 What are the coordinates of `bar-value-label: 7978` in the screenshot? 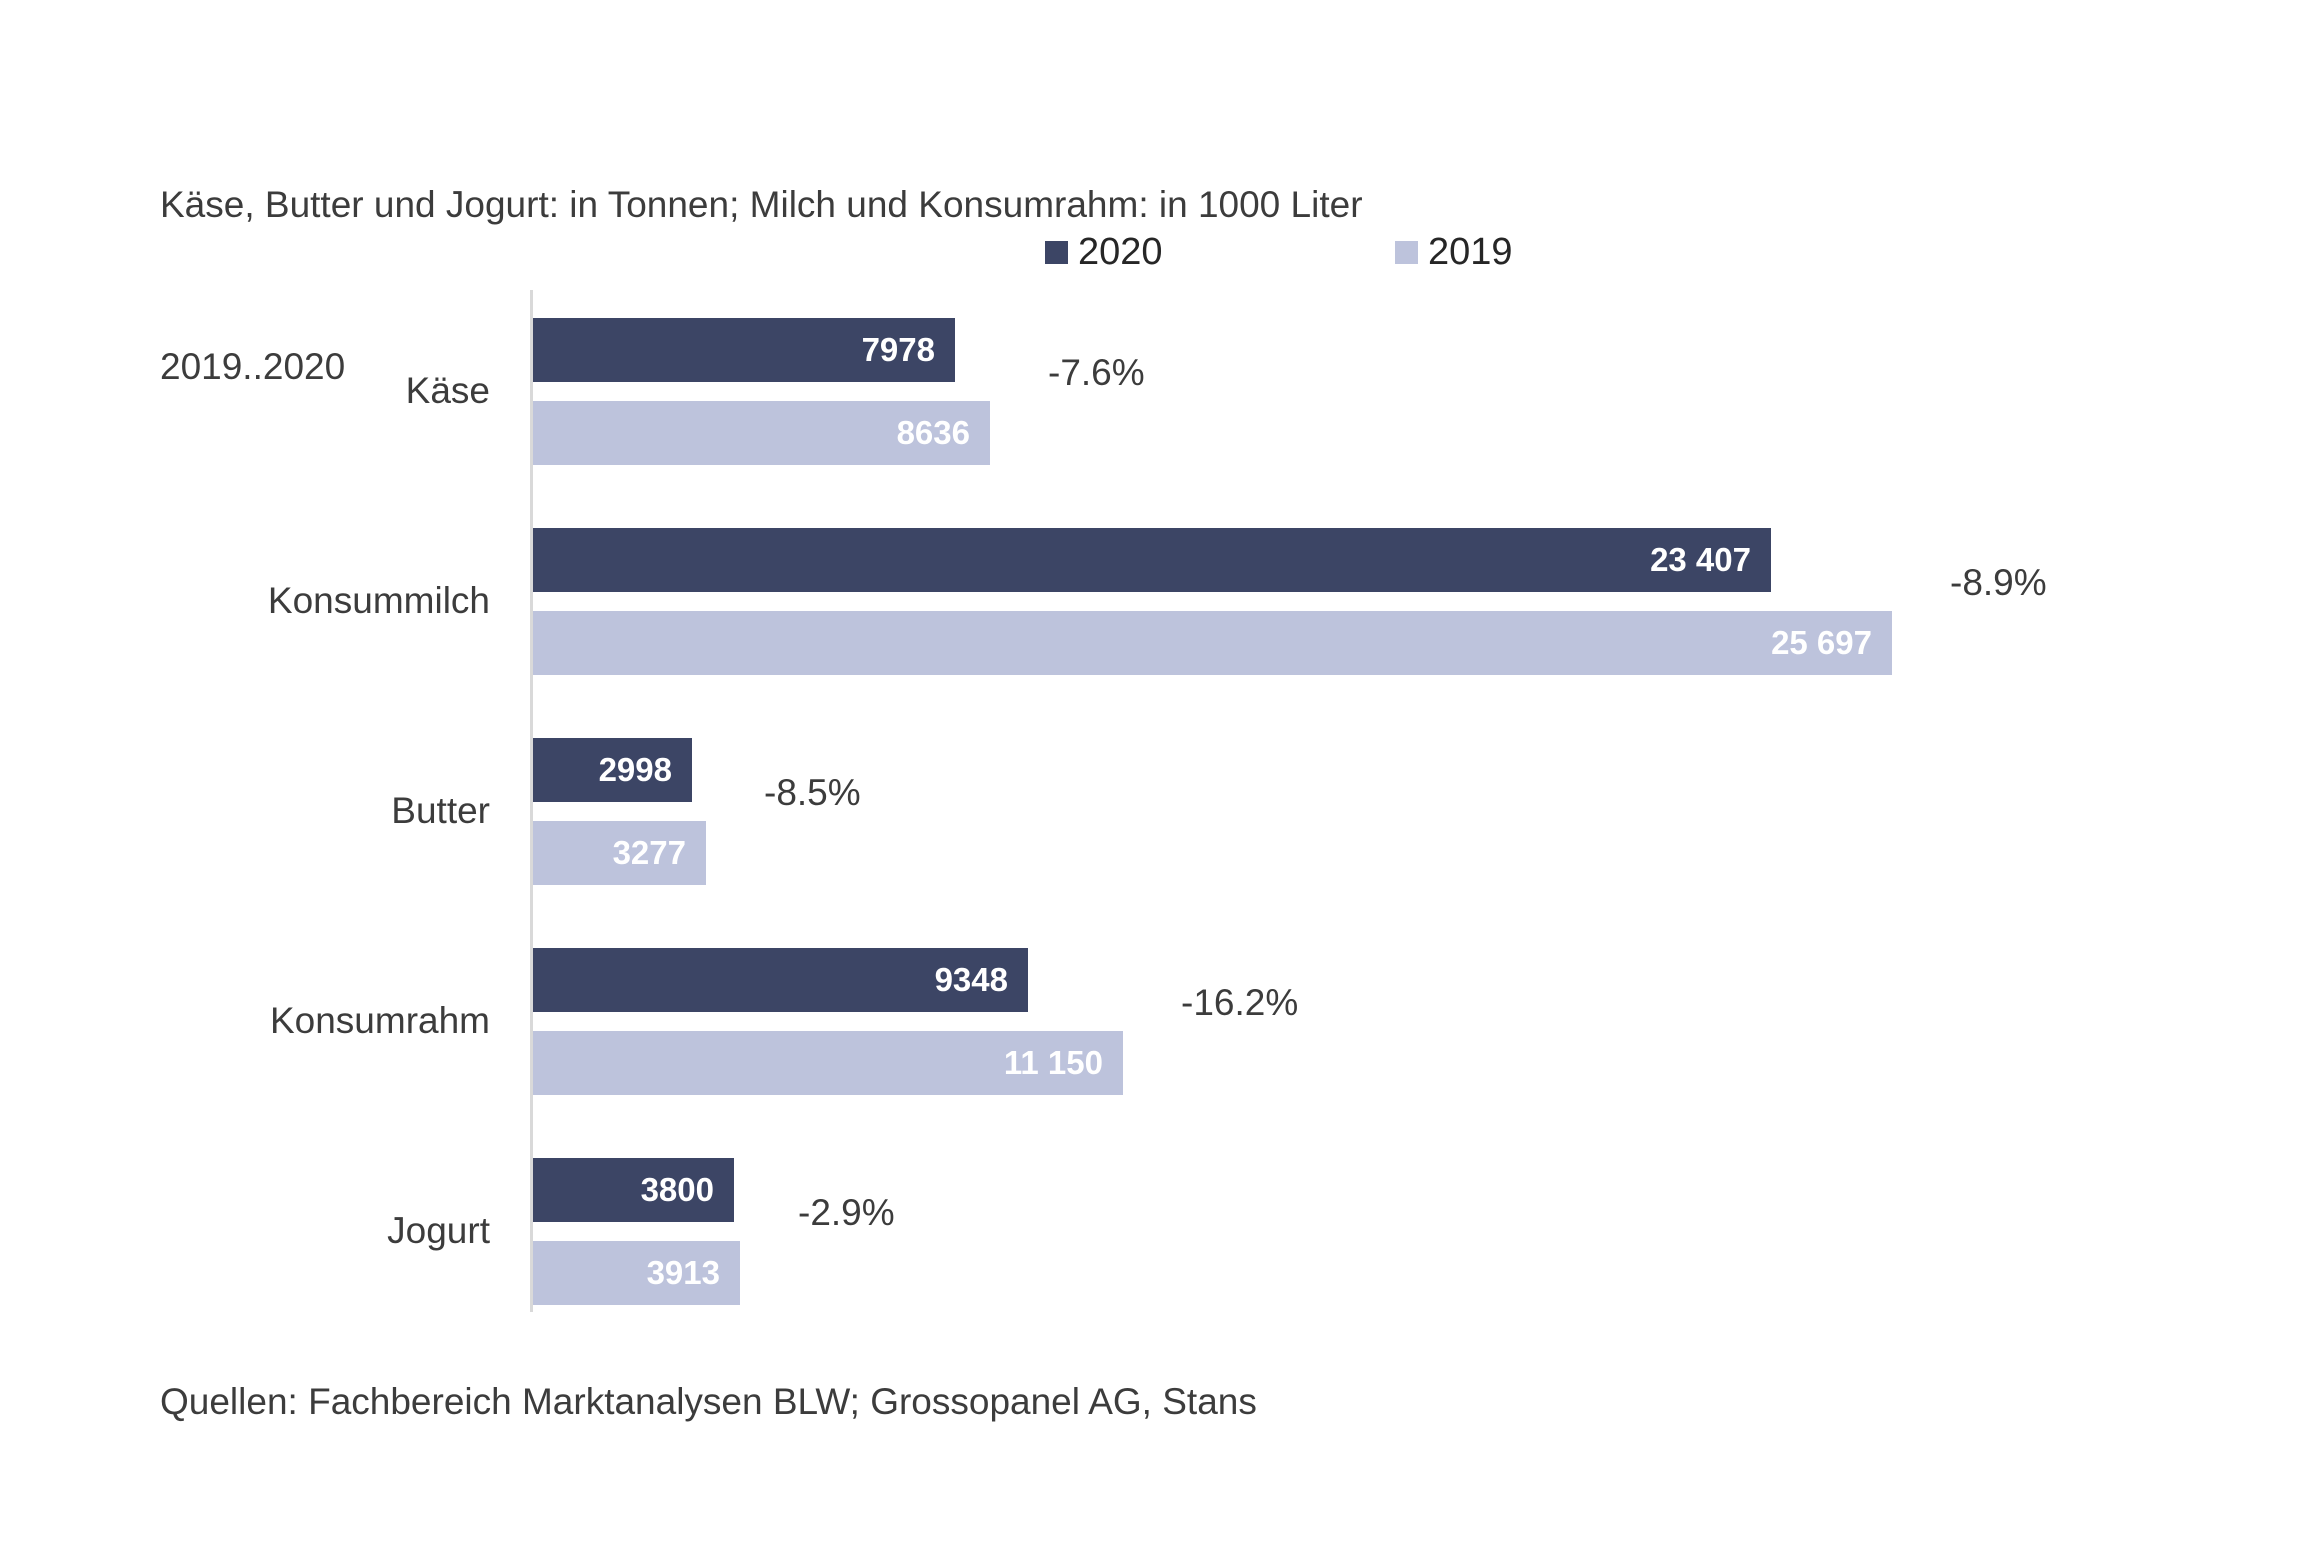 It's located at (898, 349).